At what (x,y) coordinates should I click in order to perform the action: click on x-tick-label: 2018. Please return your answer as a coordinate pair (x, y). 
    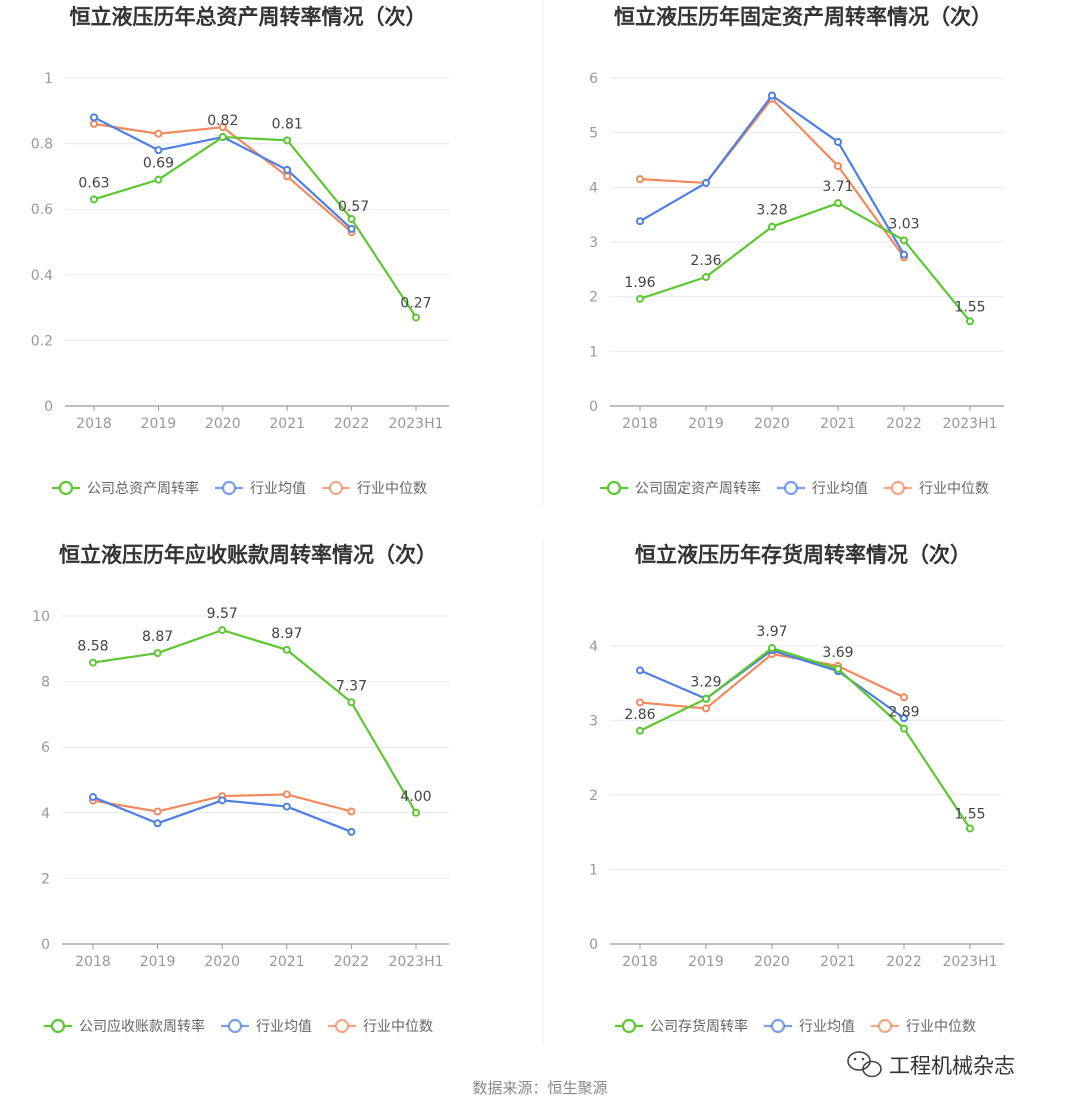
    Looking at the image, I should click on (640, 962).